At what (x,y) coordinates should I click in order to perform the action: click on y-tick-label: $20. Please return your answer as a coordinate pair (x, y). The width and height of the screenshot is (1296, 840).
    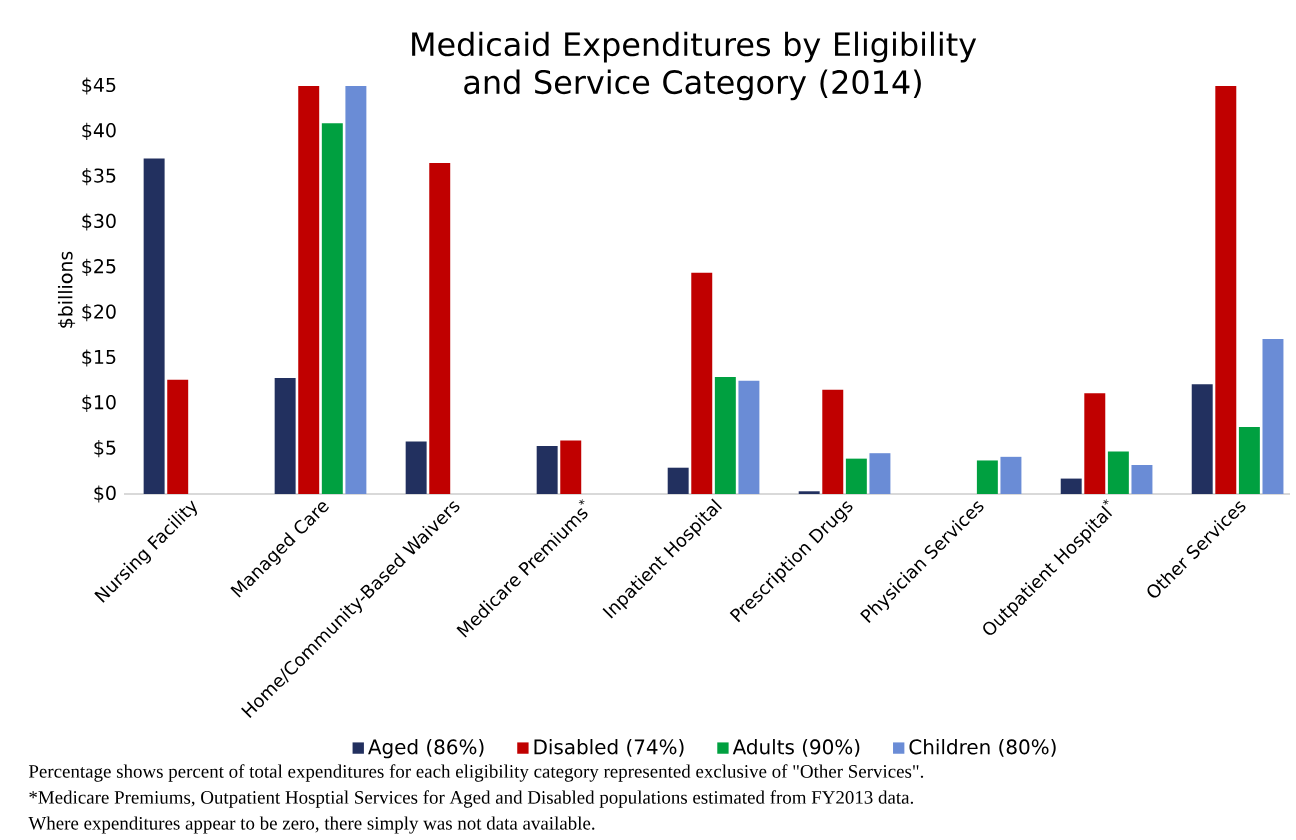
    Looking at the image, I should click on (99, 313).